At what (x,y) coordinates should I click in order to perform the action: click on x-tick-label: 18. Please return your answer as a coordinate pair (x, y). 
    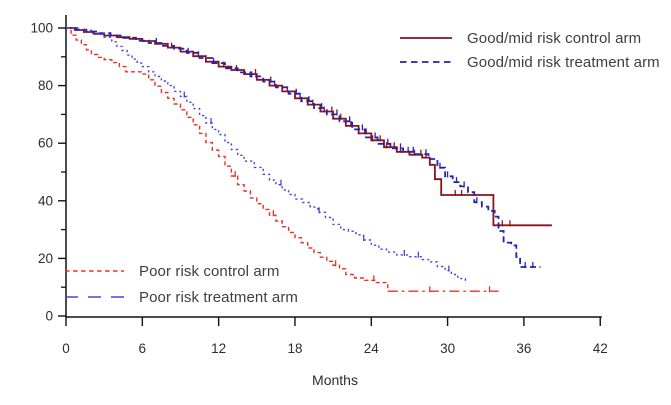
    Looking at the image, I should click on (294, 348).